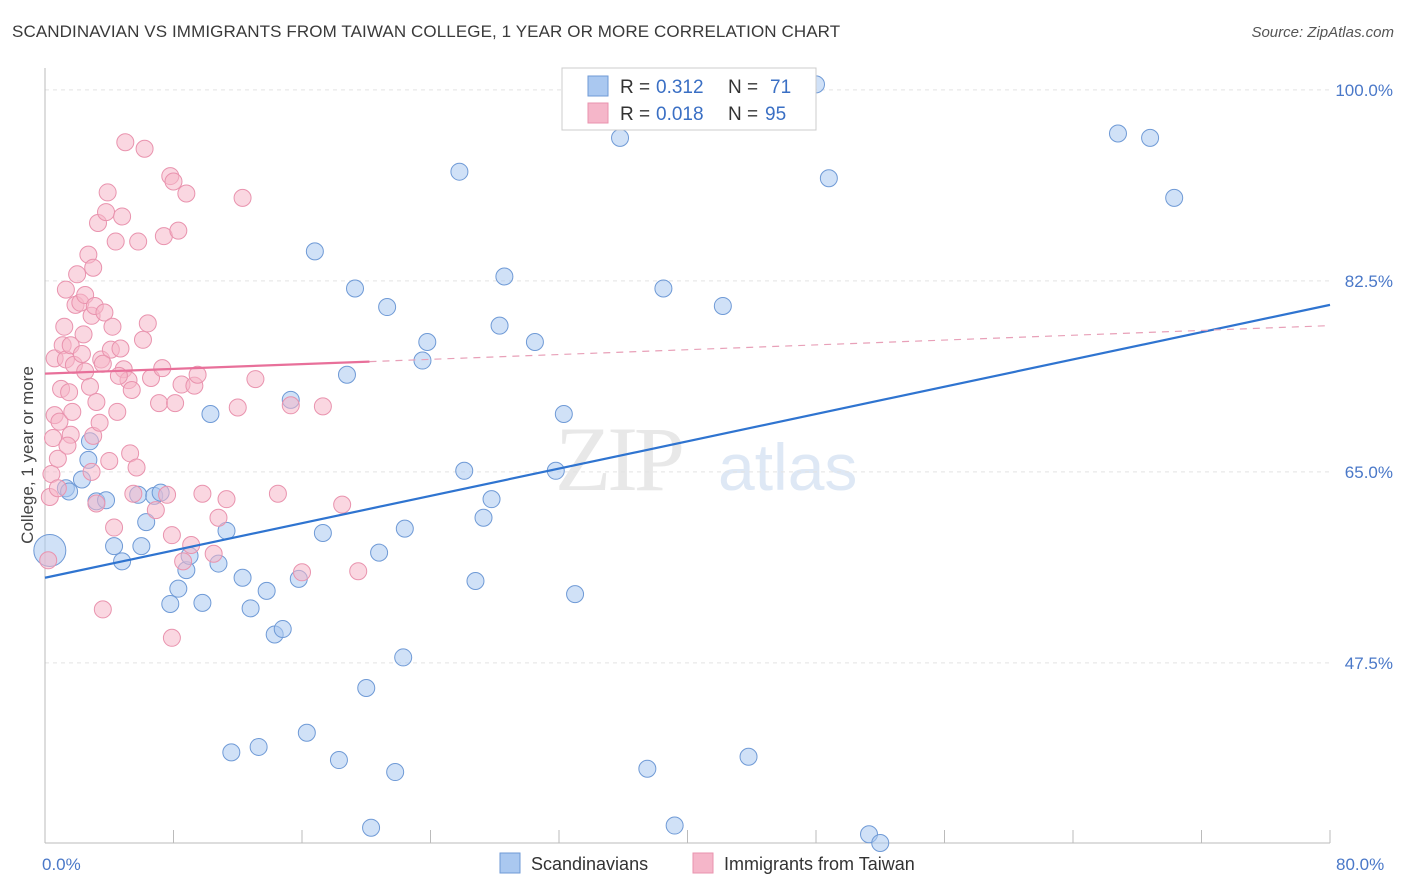  What do you see at coordinates (635, 114) in the screenshot?
I see `legend-r-label-2: R =` at bounding box center [635, 114].